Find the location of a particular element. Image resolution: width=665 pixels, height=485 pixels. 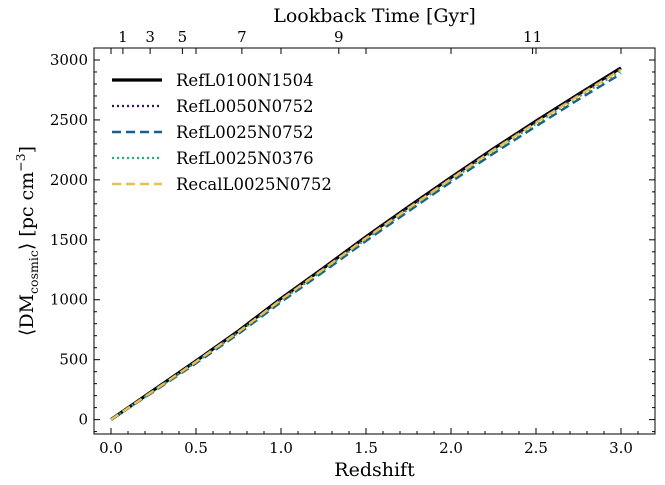

y-tick-label: 2500 is located at coordinates (69, 120).